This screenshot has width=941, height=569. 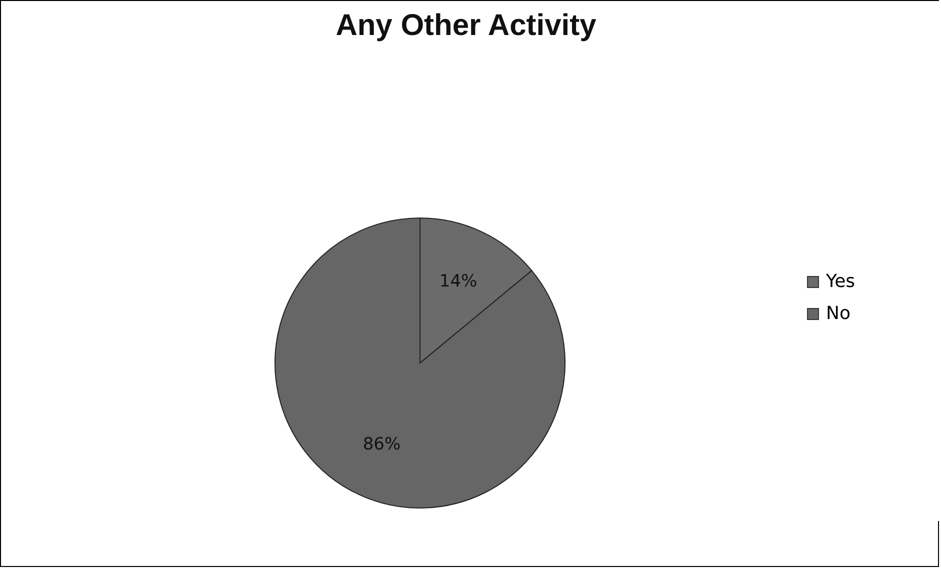 What do you see at coordinates (840, 281) in the screenshot?
I see `legend-label: Yes` at bounding box center [840, 281].